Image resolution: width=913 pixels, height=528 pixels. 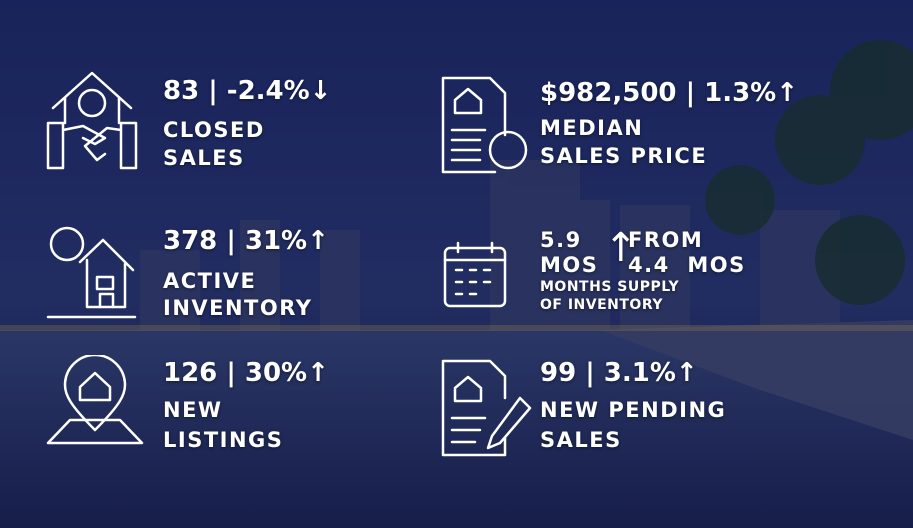 What do you see at coordinates (621, 248) in the screenshot?
I see `arrow: ↑` at bounding box center [621, 248].